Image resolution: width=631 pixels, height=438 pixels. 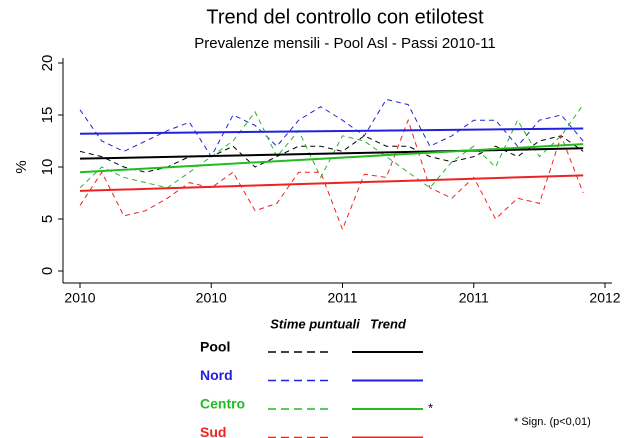 What do you see at coordinates (47, 115) in the screenshot?
I see `y-tick-label: 15` at bounding box center [47, 115].